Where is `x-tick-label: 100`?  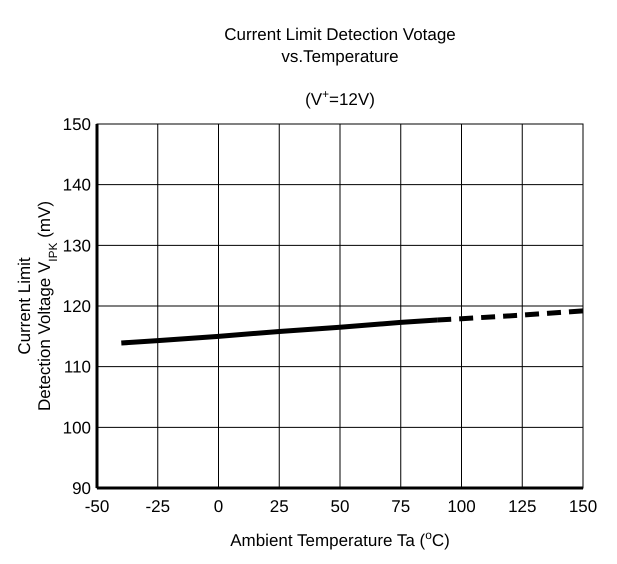 x-tick-label: 100 is located at coordinates (461, 506).